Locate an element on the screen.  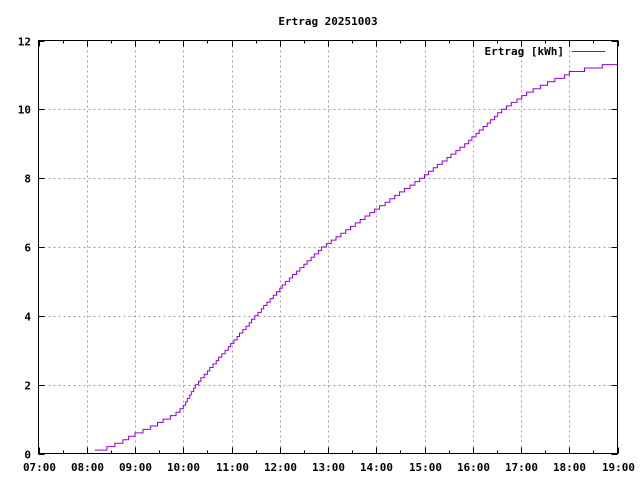
x-tick-label: 19:00 is located at coordinates (618, 467).